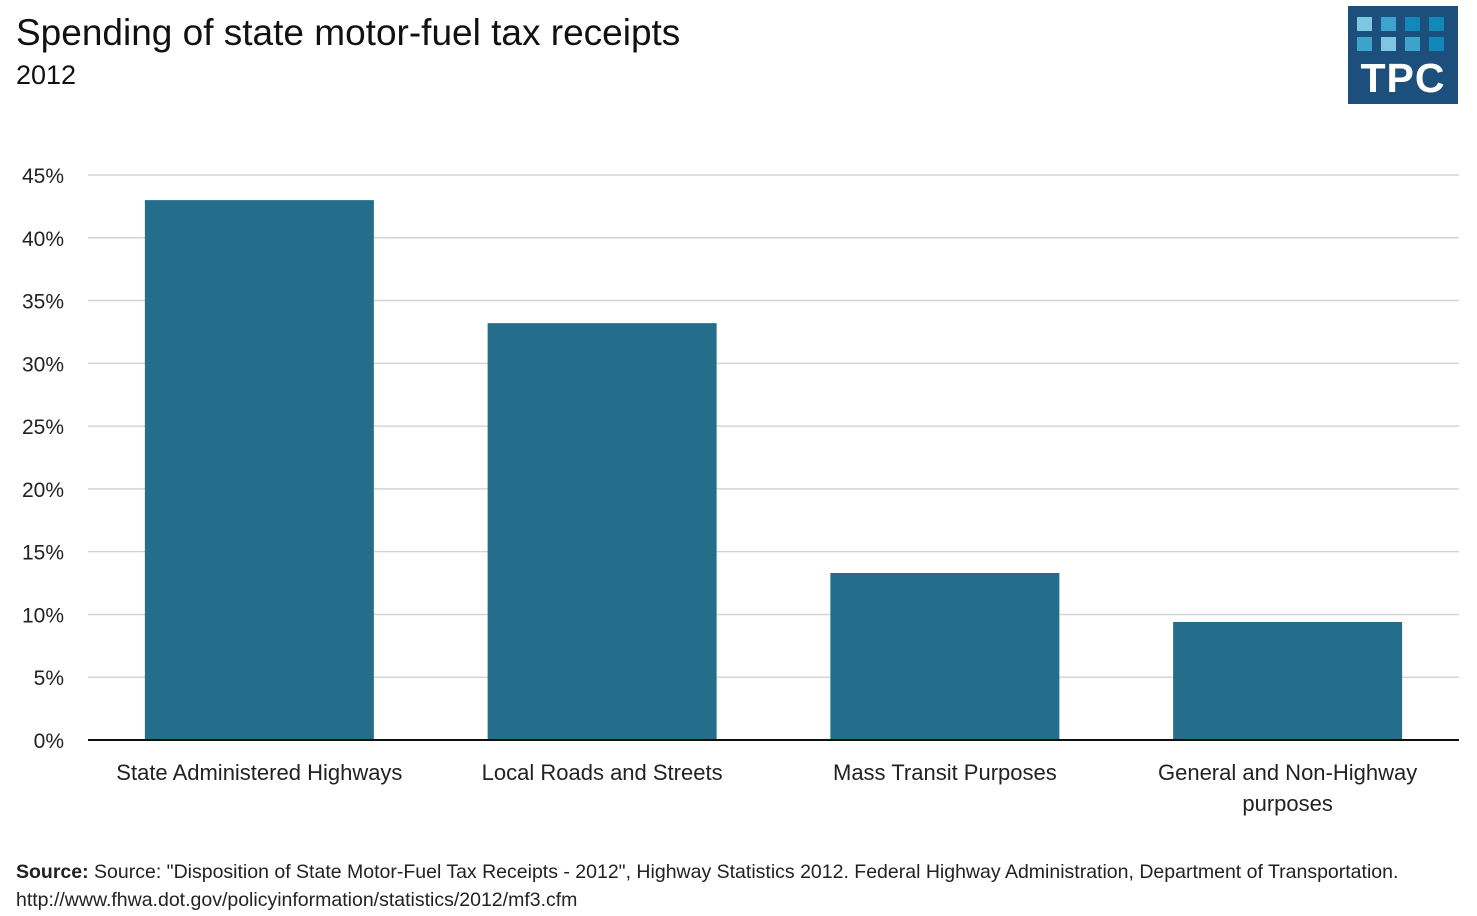 The width and height of the screenshot is (1477, 916). Describe the element at coordinates (46, 75) in the screenshot. I see `chart-subtitle: 2012` at that location.